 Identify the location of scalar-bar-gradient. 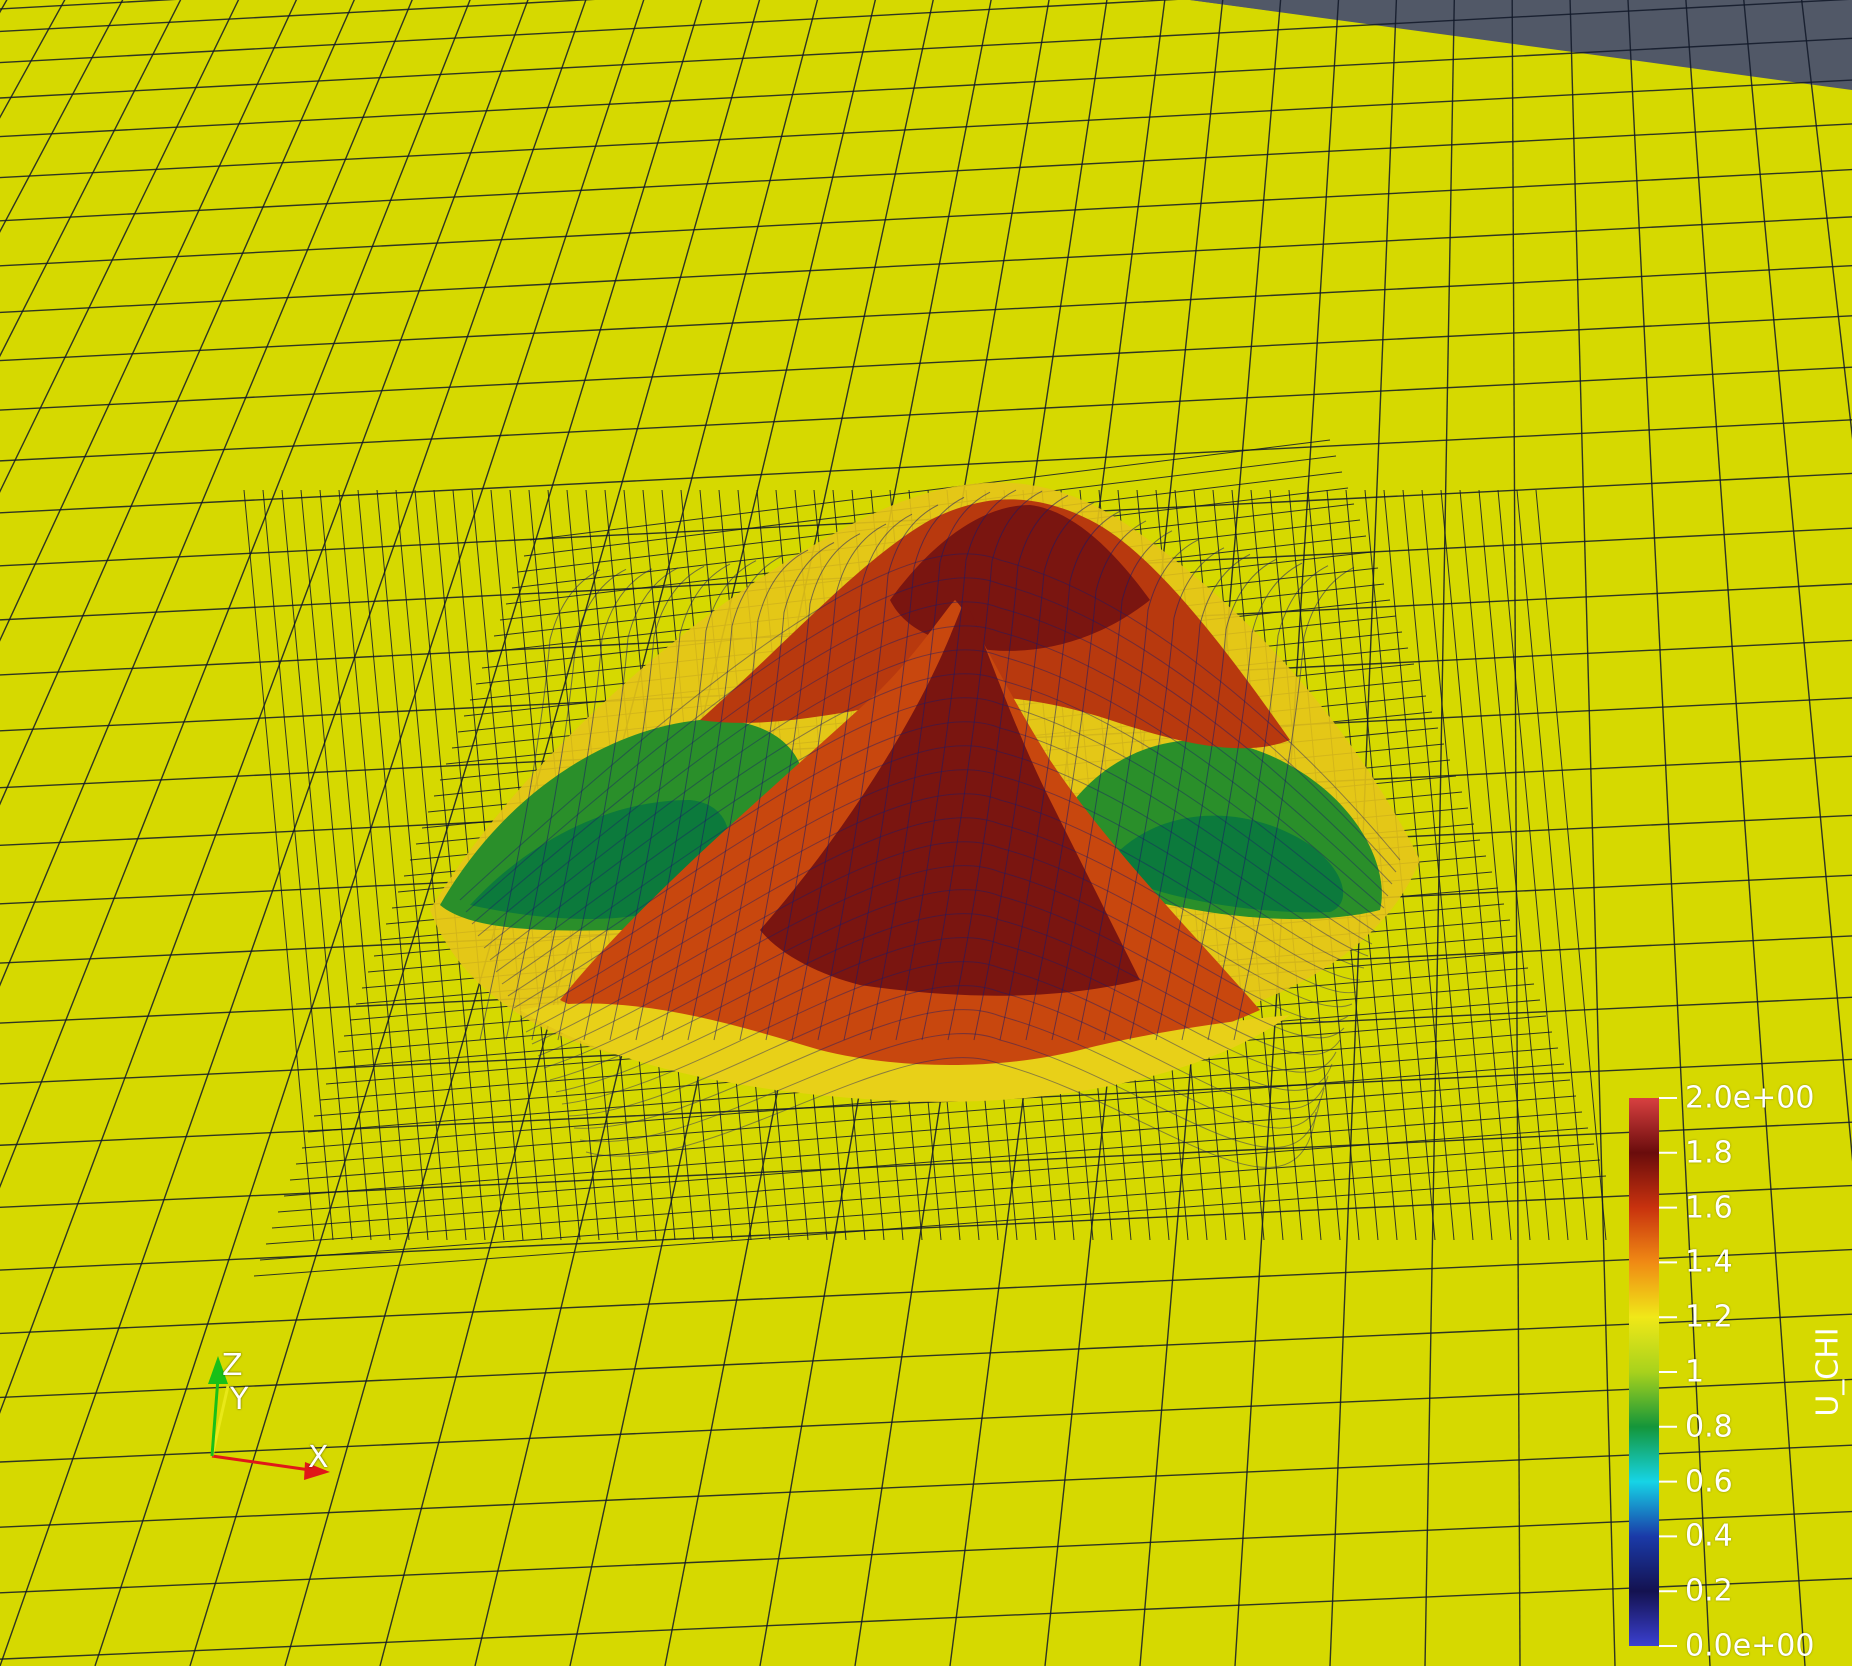
(1644, 1372).